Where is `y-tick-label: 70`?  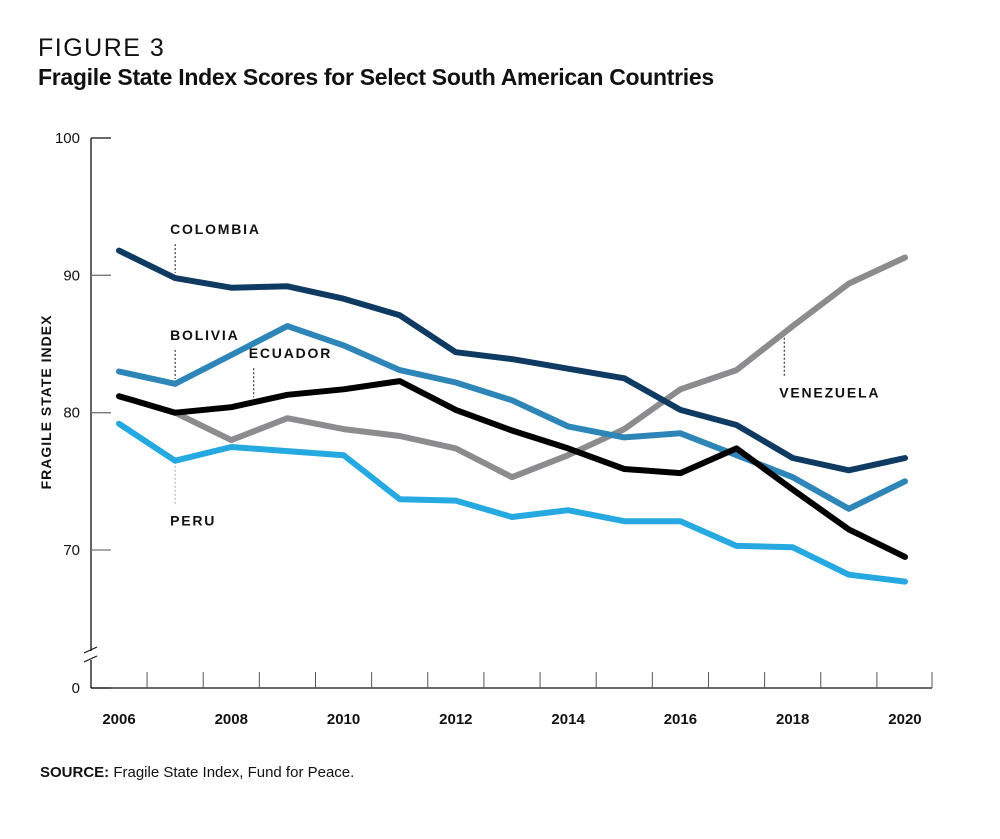
y-tick-label: 70 is located at coordinates (71, 550).